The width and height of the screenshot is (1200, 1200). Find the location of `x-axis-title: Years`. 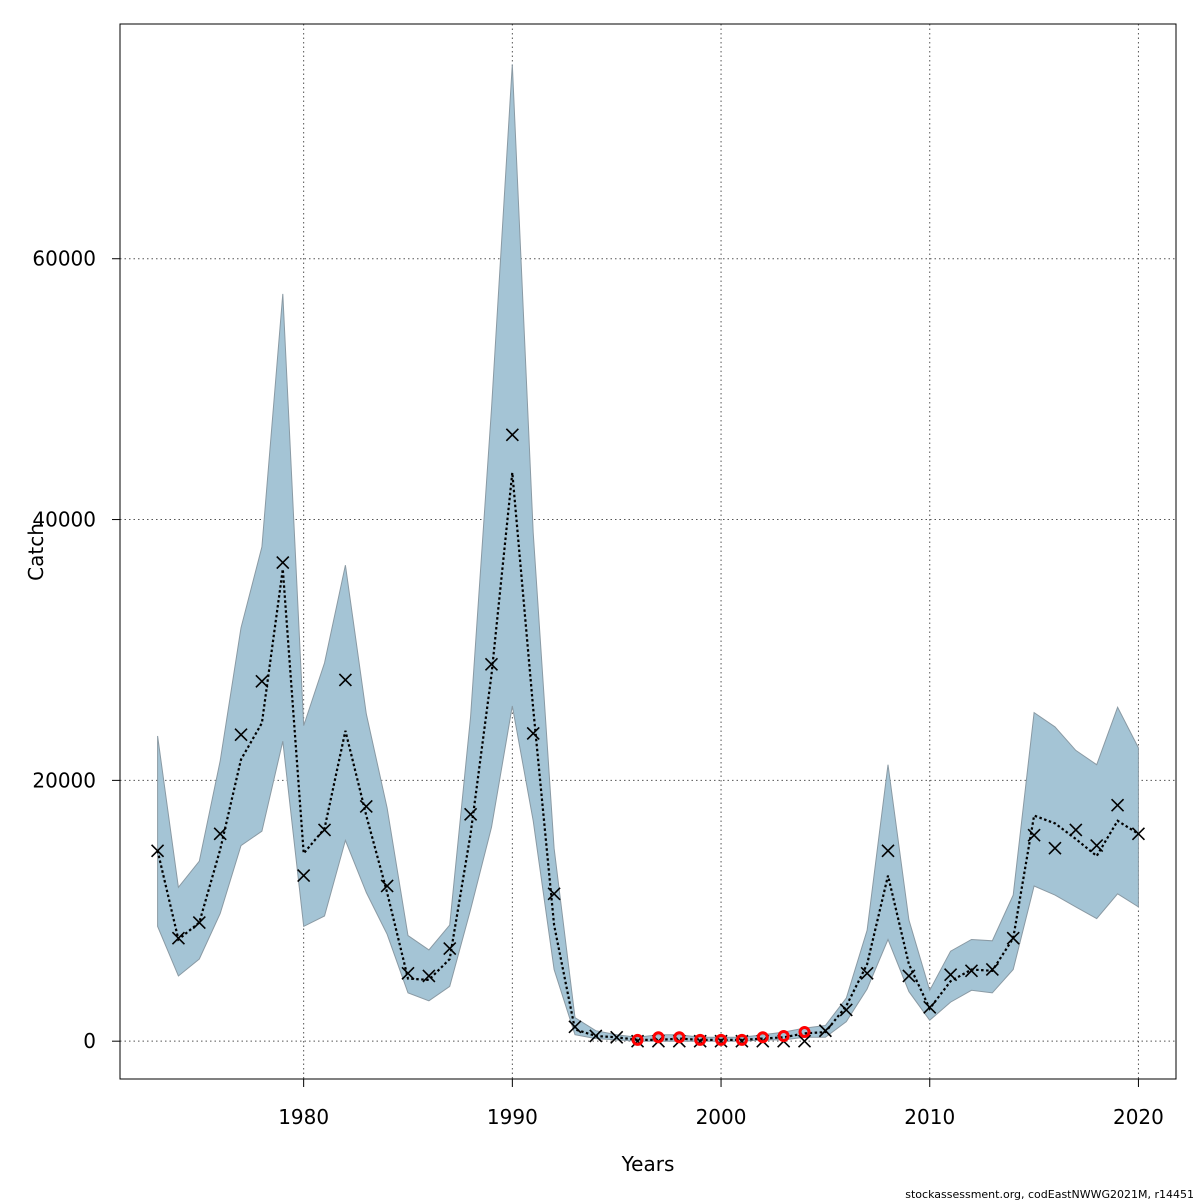

x-axis-title: Years is located at coordinates (648, 1164).